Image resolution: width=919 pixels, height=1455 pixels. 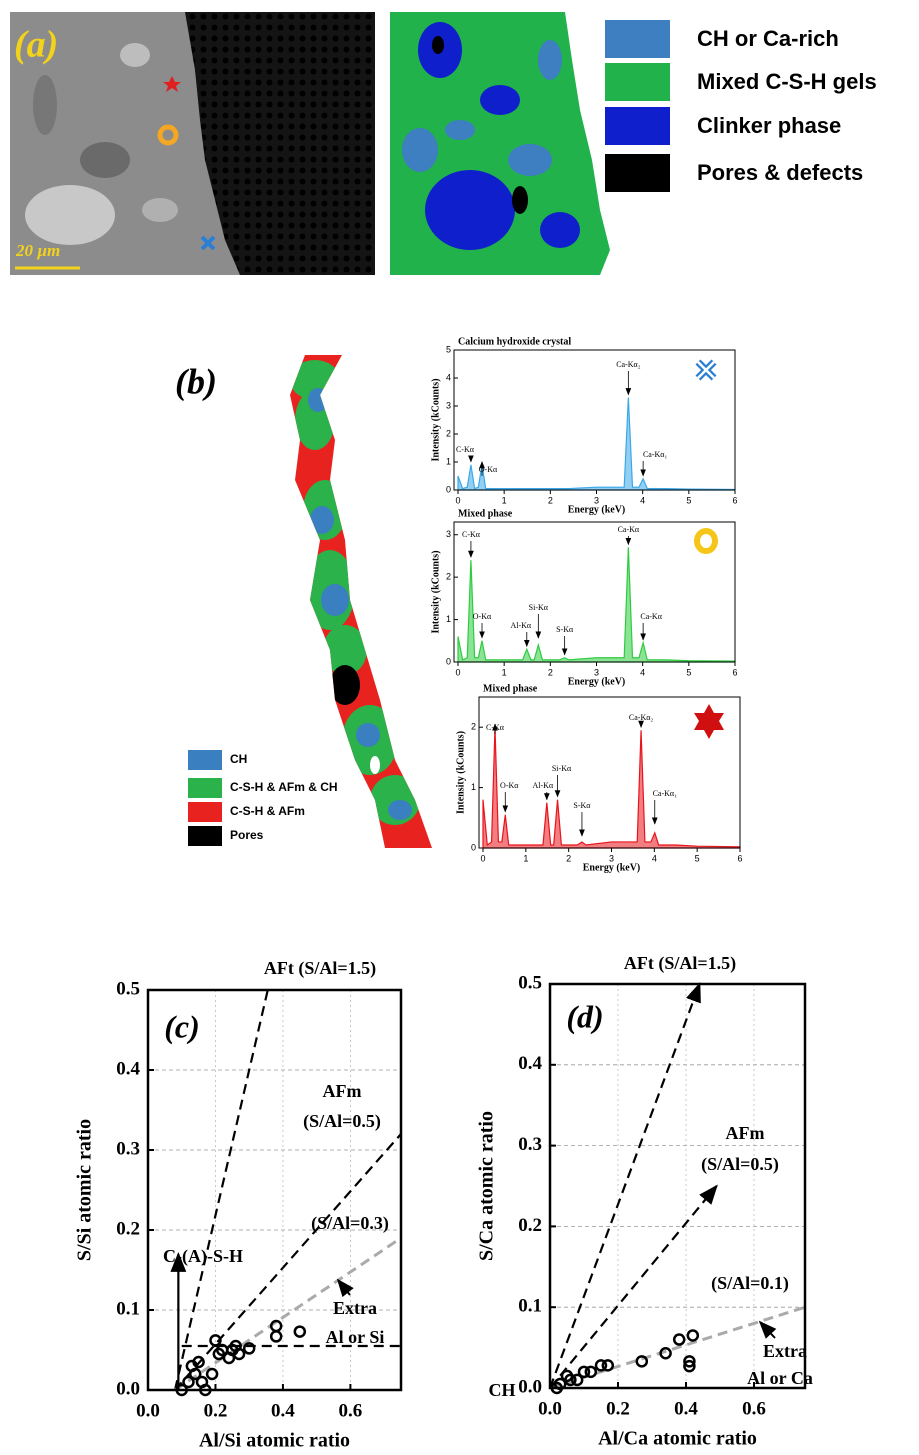 What do you see at coordinates (550, 500) in the screenshot?
I see `x-tick-label: 2` at bounding box center [550, 500].